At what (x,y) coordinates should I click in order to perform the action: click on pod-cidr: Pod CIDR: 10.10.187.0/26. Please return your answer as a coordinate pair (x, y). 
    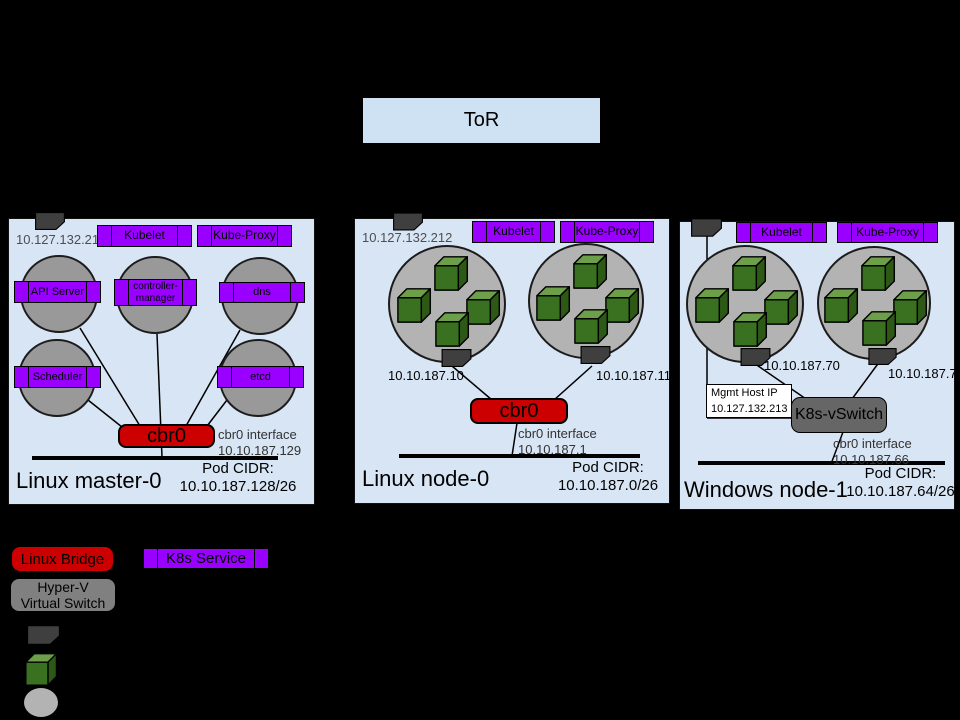
    Looking at the image, I should click on (608, 477).